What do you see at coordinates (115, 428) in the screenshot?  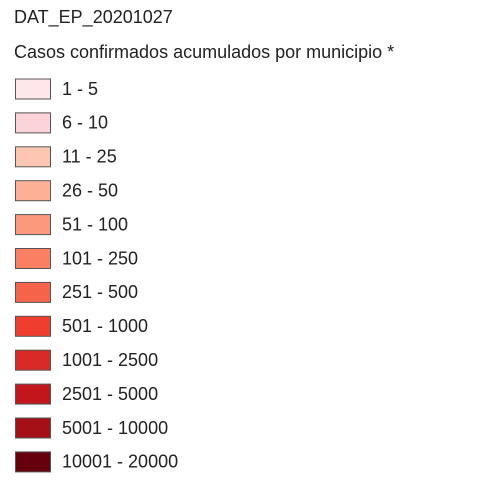 I see `legend-label: 5001 - 10000` at bounding box center [115, 428].